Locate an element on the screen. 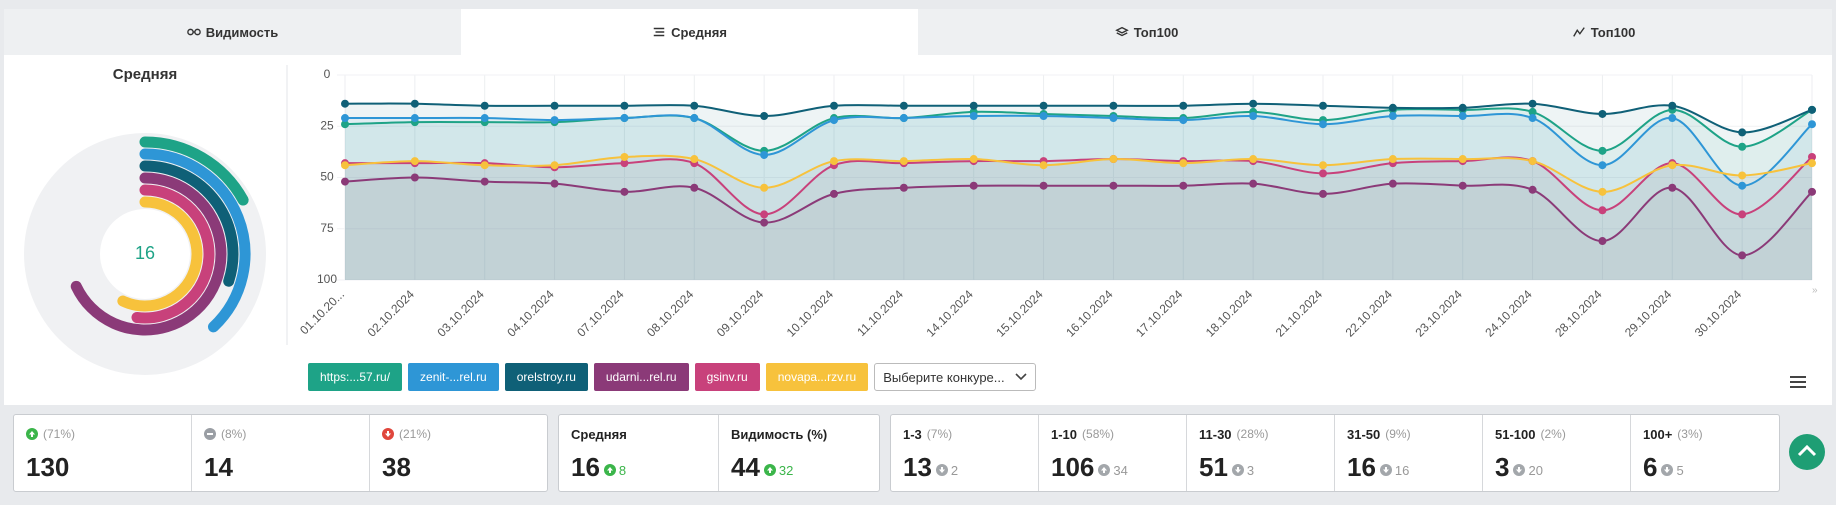  x-tick-label: 28.10.2024 is located at coordinates (1578, 313).